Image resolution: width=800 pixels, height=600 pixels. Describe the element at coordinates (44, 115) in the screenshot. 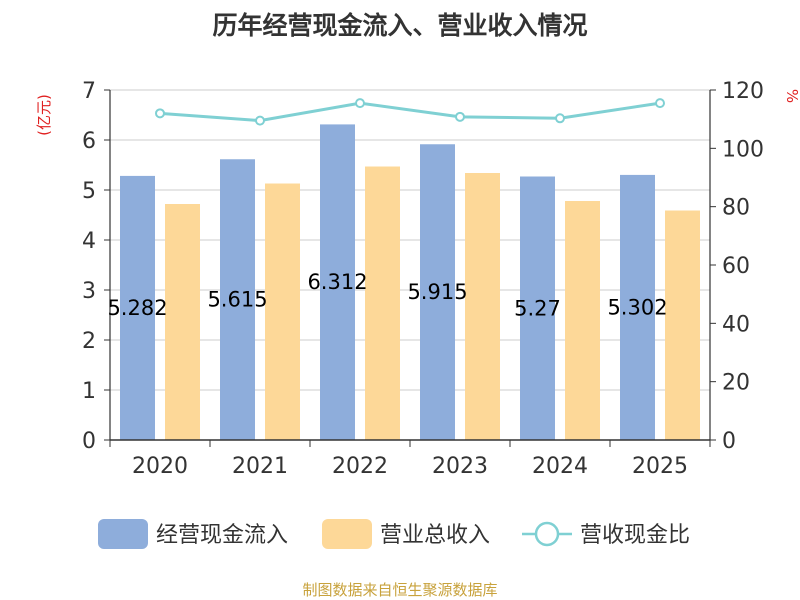

I see `left-axis-label: (亿元)` at that location.